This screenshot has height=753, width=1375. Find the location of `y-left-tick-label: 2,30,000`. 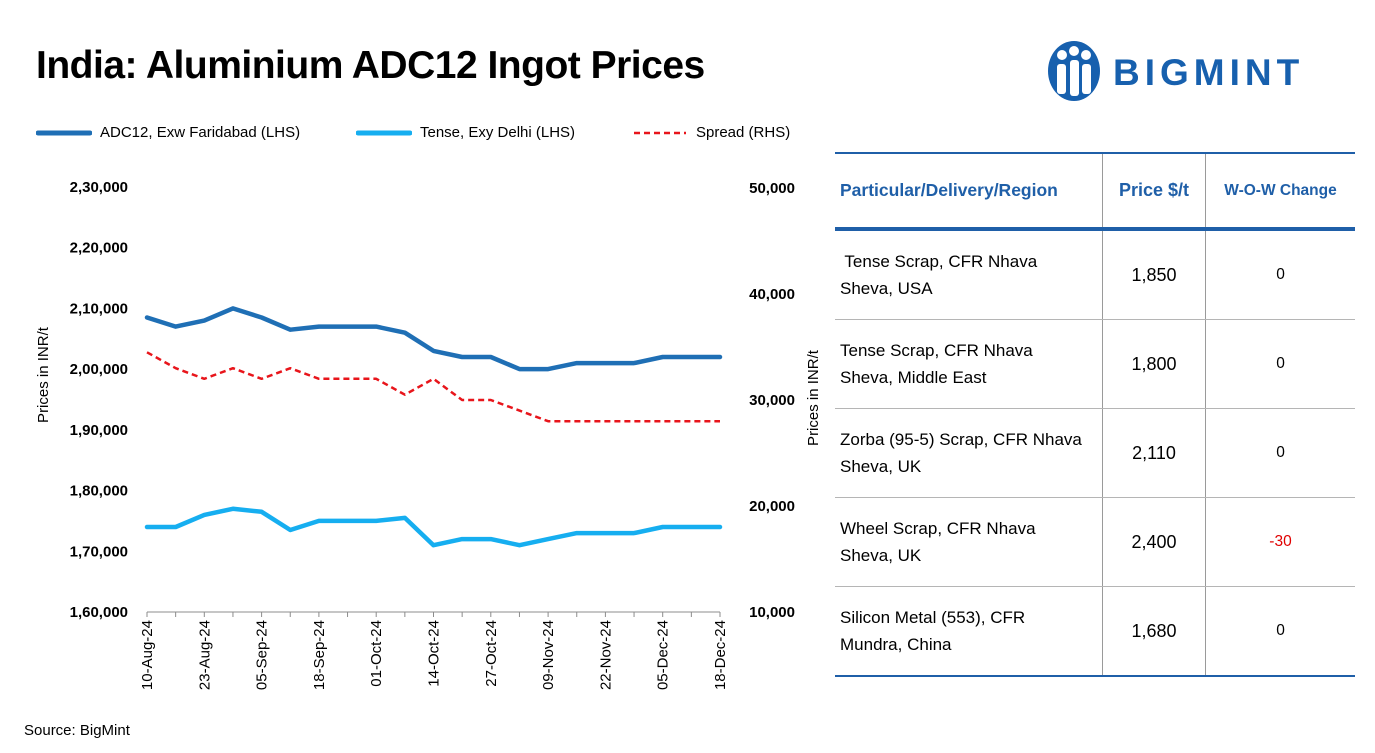

y-left-tick-label: 2,30,000 is located at coordinates (99, 187).